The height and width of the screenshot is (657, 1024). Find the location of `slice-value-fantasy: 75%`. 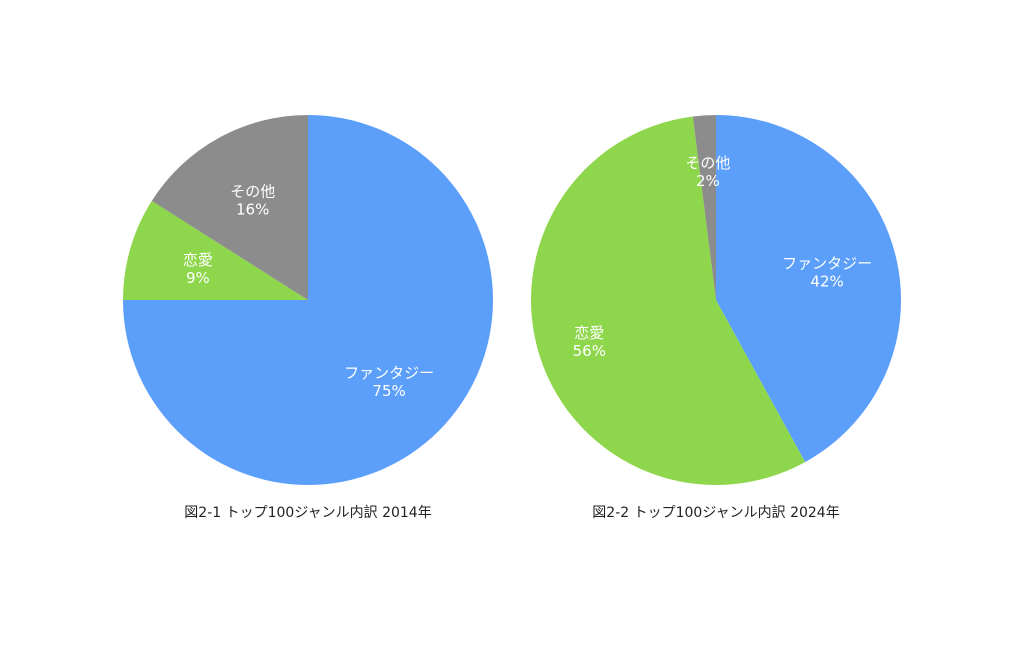

slice-value-fantasy: 75% is located at coordinates (388, 391).